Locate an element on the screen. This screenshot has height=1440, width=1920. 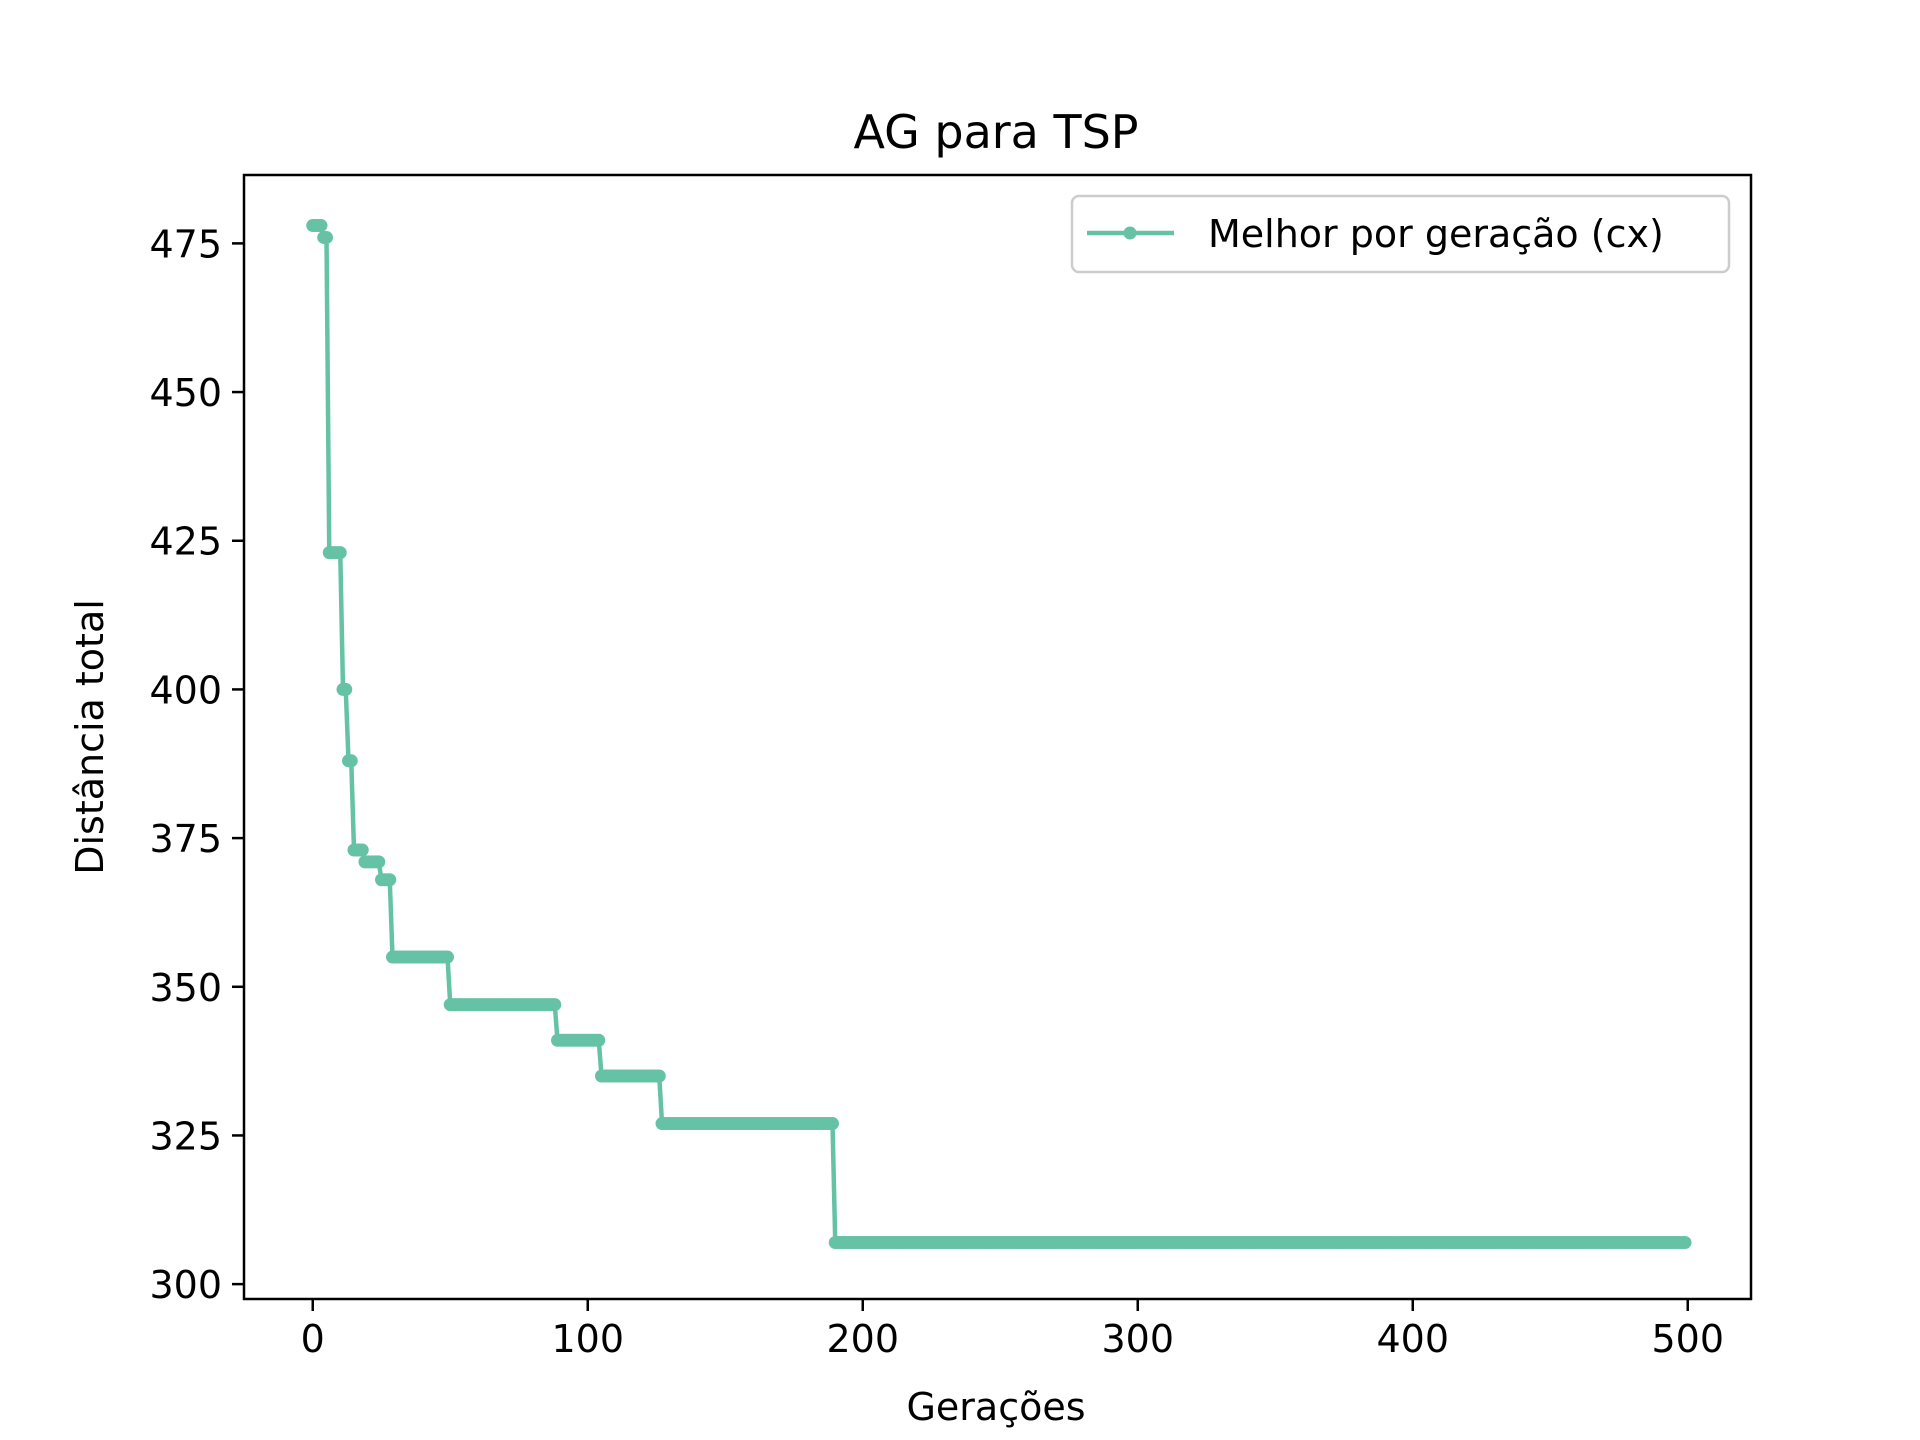
x-tick-label: 300 is located at coordinates (1137, 1339).